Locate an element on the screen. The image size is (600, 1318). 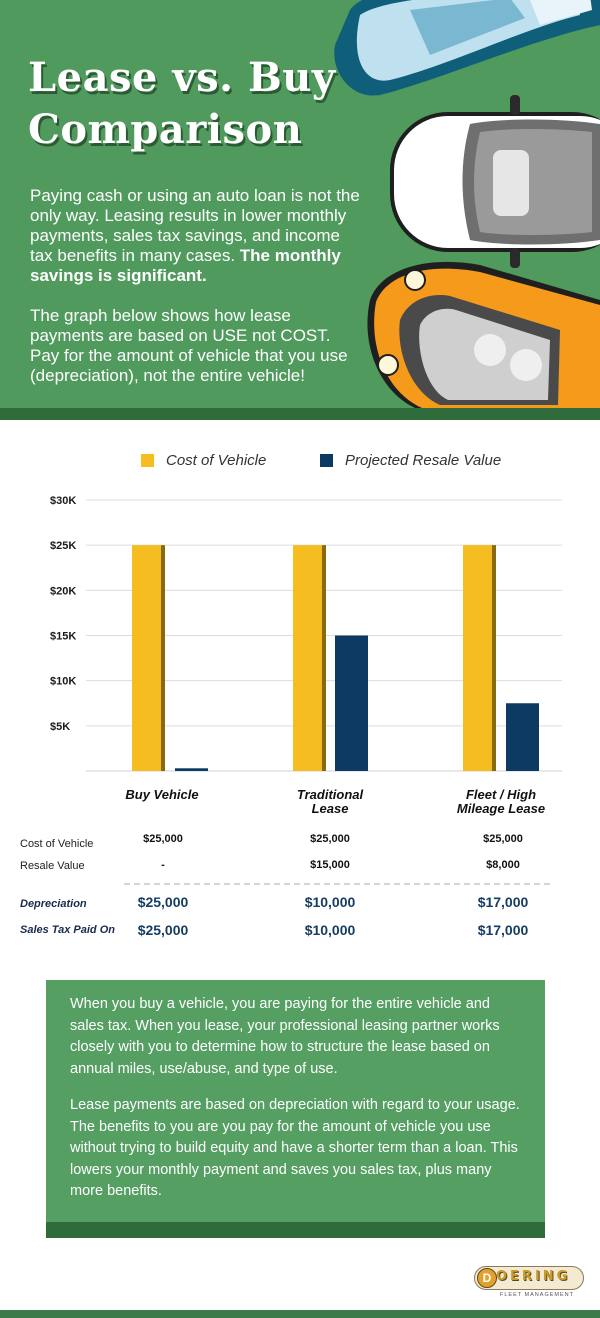
category-label-traditional: Traditional Lease is located at coordinates (330, 802).